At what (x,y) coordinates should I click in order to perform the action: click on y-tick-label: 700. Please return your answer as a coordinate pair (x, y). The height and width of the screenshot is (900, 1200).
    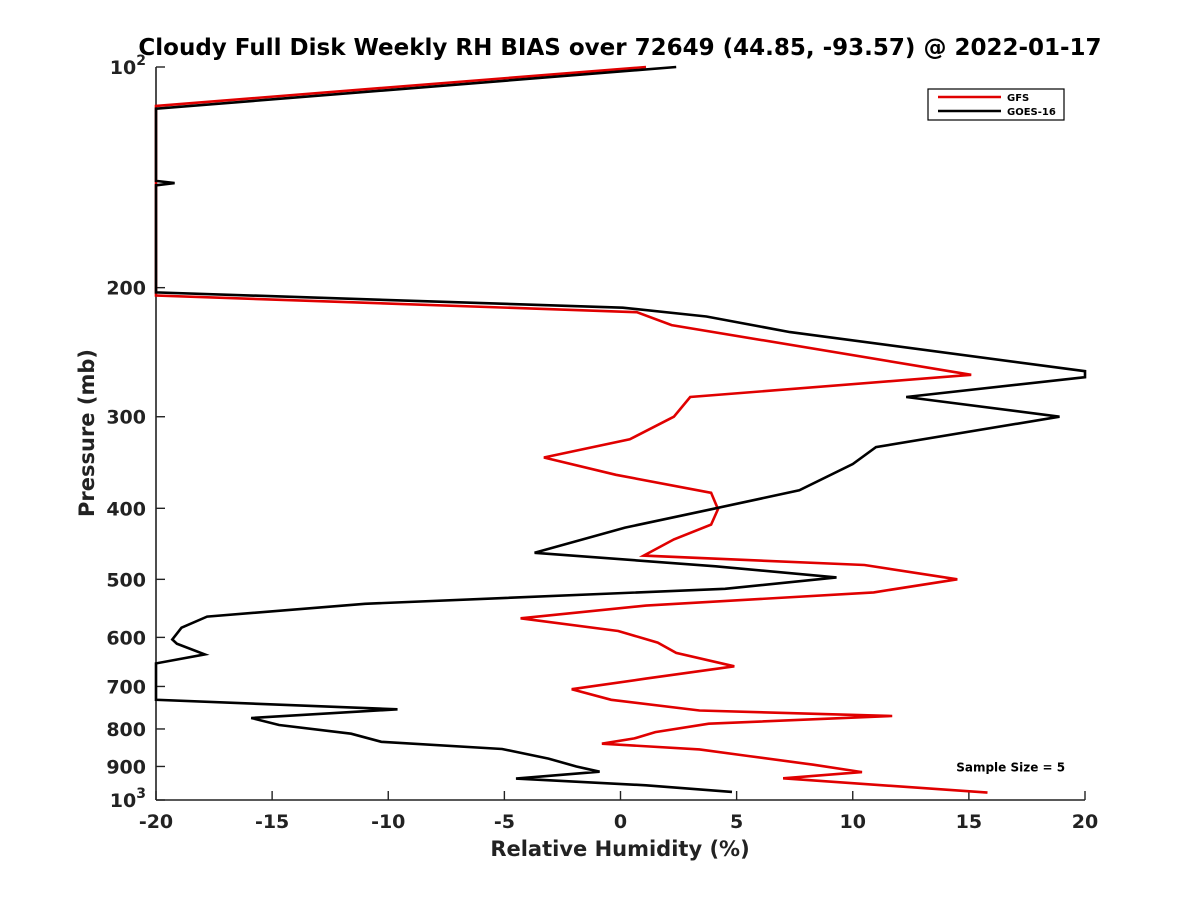
    Looking at the image, I should click on (126, 687).